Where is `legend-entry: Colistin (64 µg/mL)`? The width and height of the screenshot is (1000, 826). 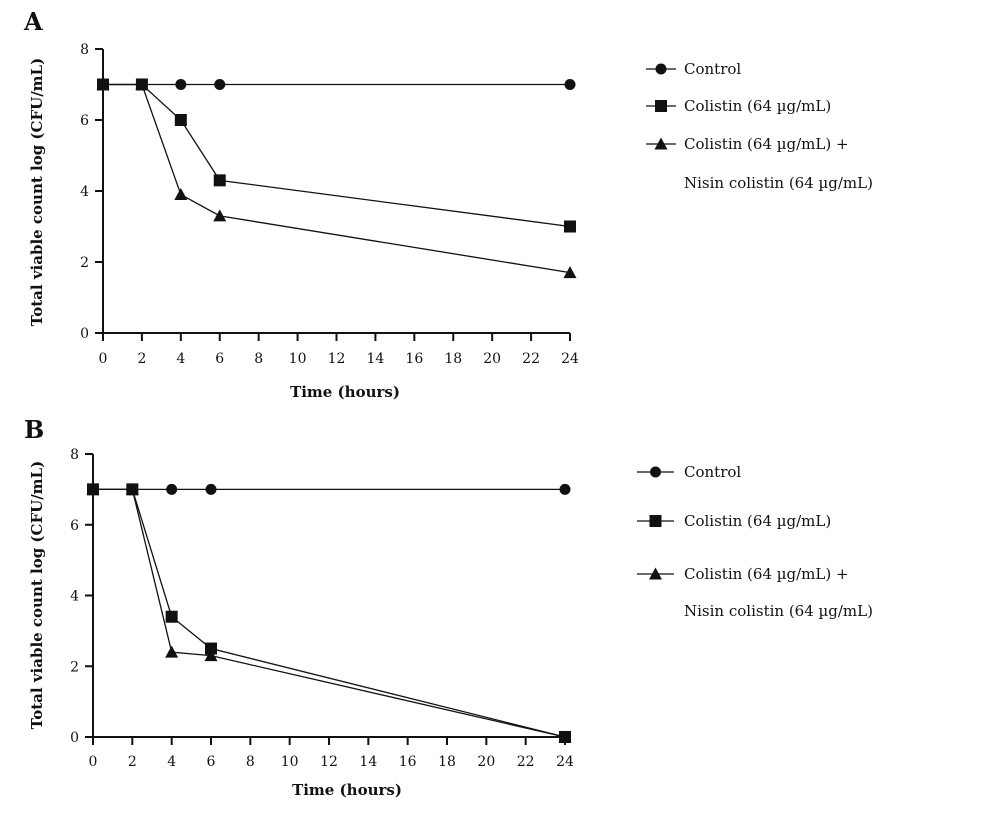
legend-entry: Colistin (64 µg/mL) is located at coordinates (734, 521).